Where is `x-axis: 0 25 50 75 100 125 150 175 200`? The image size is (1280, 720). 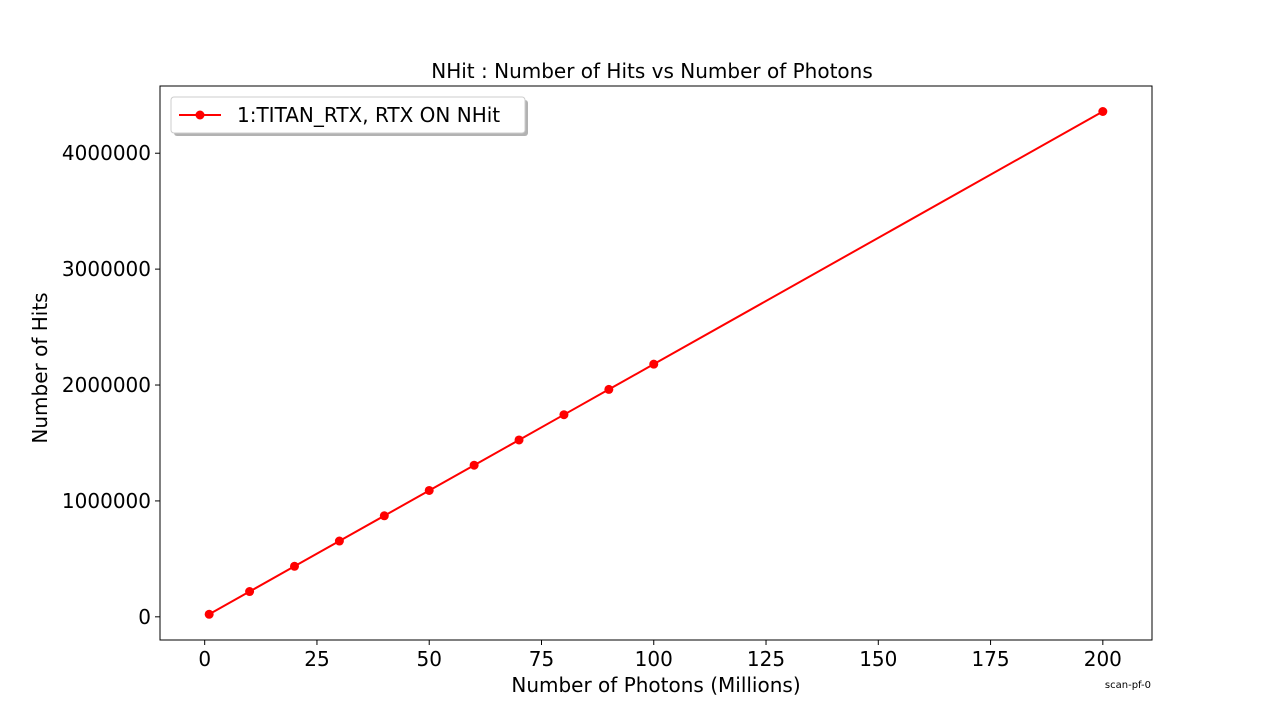 x-axis: 0 25 50 75 100 125 150 175 200 is located at coordinates (660, 655).